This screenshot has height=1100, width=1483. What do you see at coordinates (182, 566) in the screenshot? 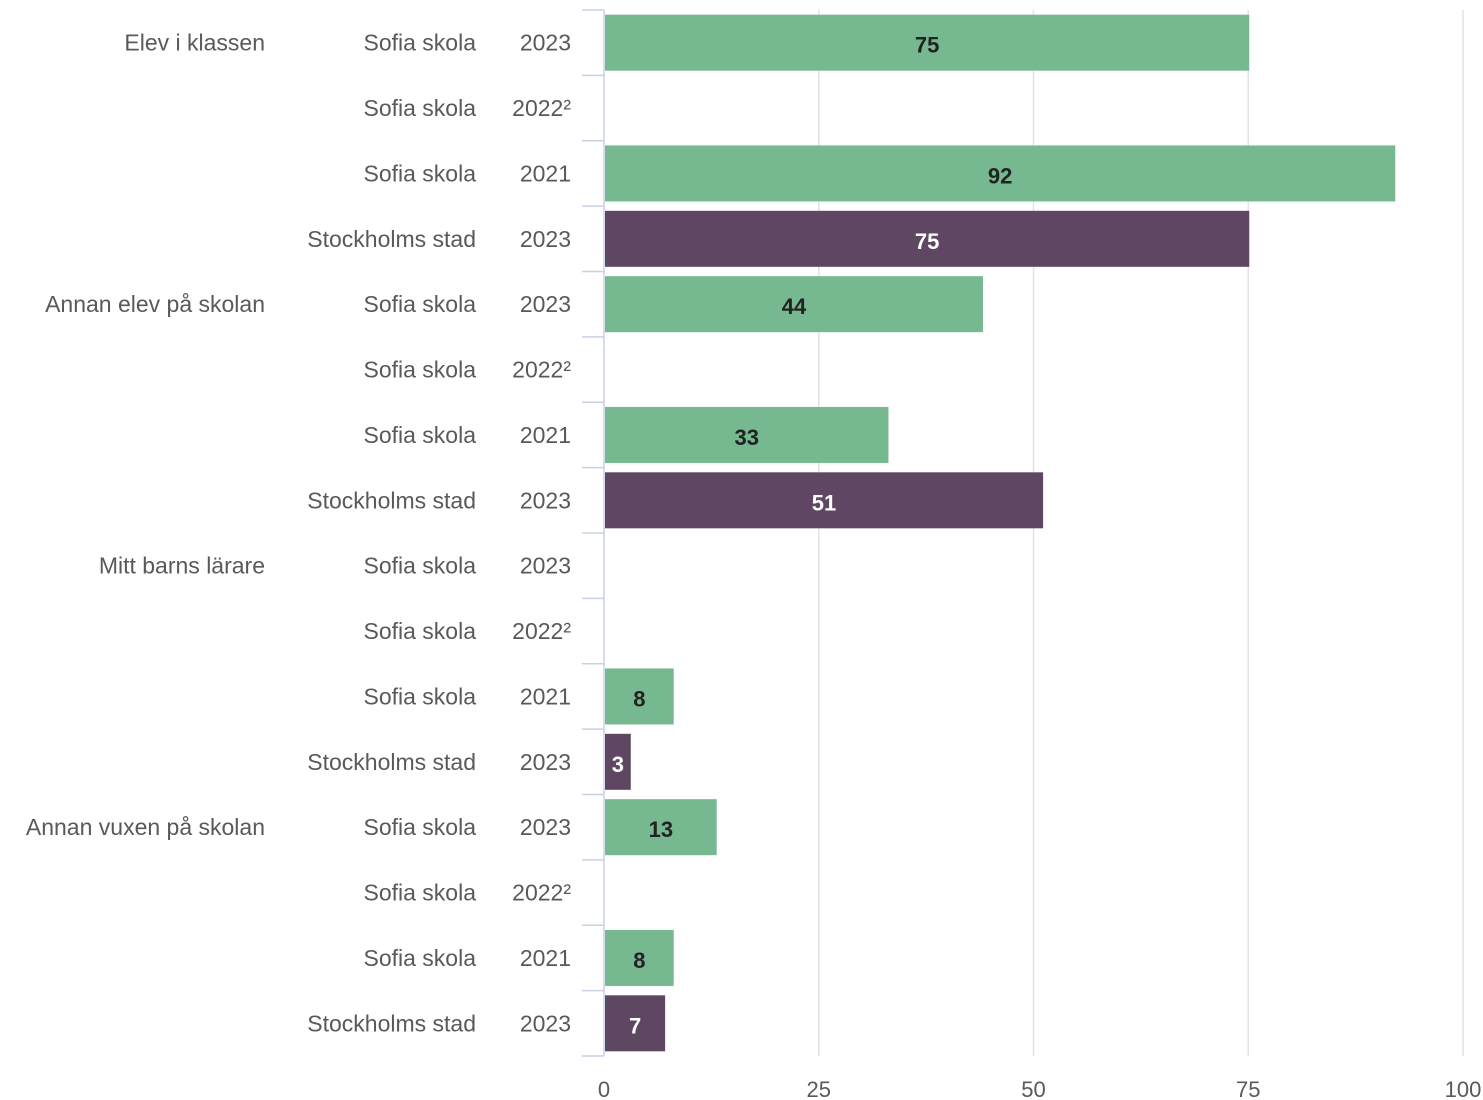
I see `category-label: Mitt barns lärare` at bounding box center [182, 566].